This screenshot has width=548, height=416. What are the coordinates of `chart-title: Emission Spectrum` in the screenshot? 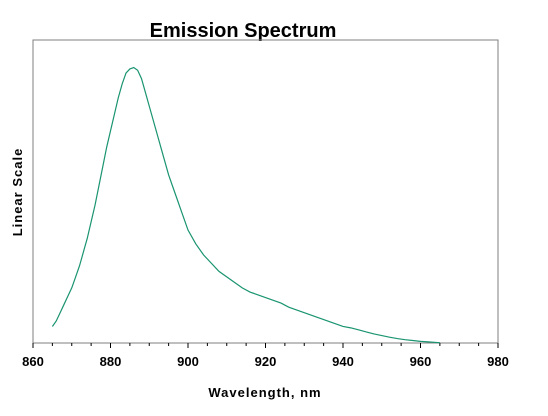 It's located at (243, 31).